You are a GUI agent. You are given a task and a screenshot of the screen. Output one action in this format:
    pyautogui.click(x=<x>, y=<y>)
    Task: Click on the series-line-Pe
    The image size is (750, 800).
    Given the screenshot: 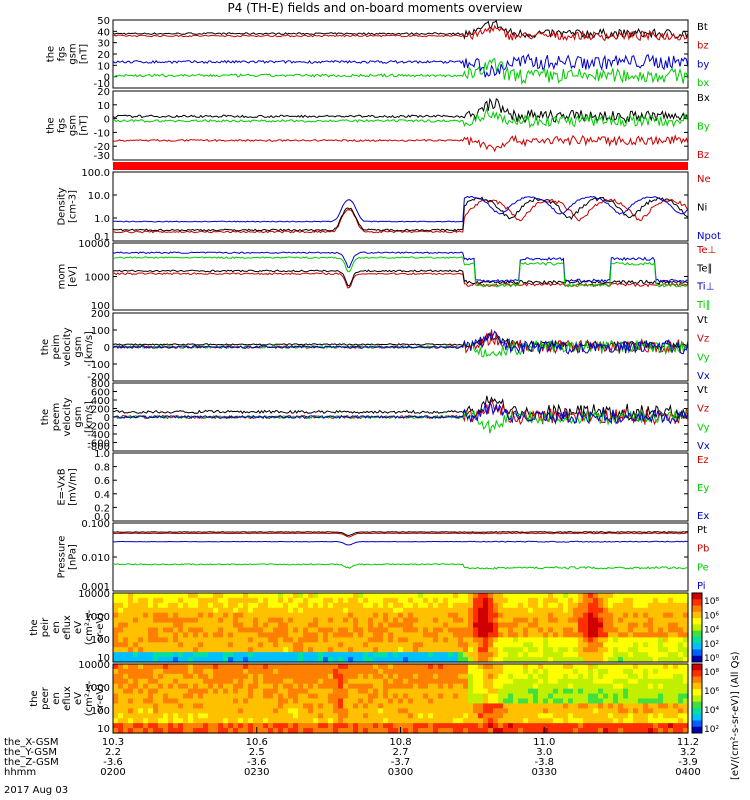 What is the action you would take?
    pyautogui.click(x=400, y=566)
    